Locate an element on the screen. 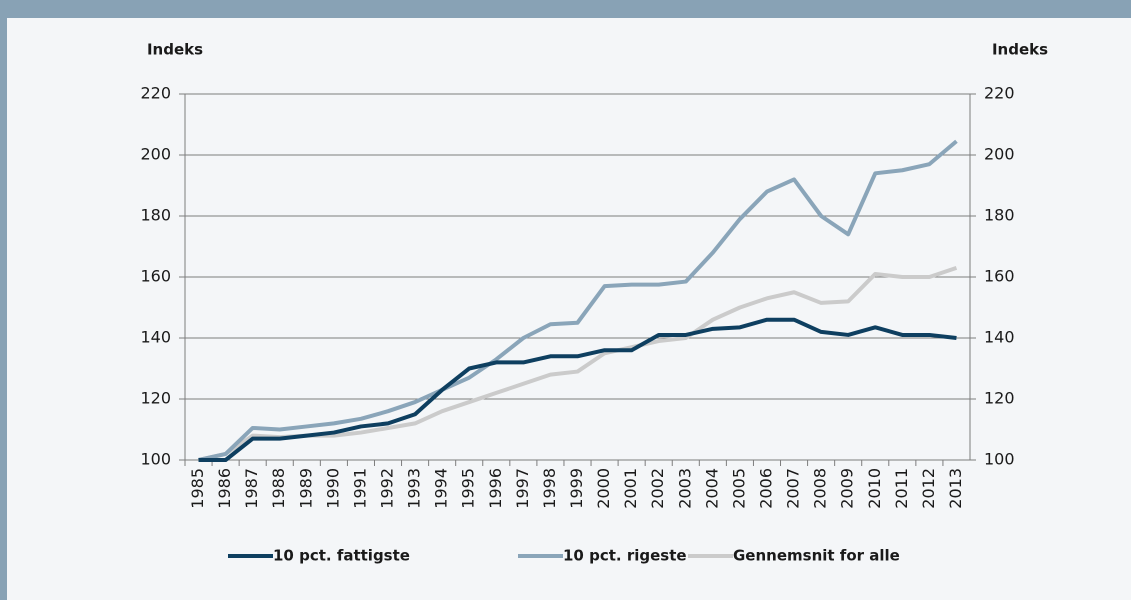  y-tick-label: 140 is located at coordinates (155, 337).